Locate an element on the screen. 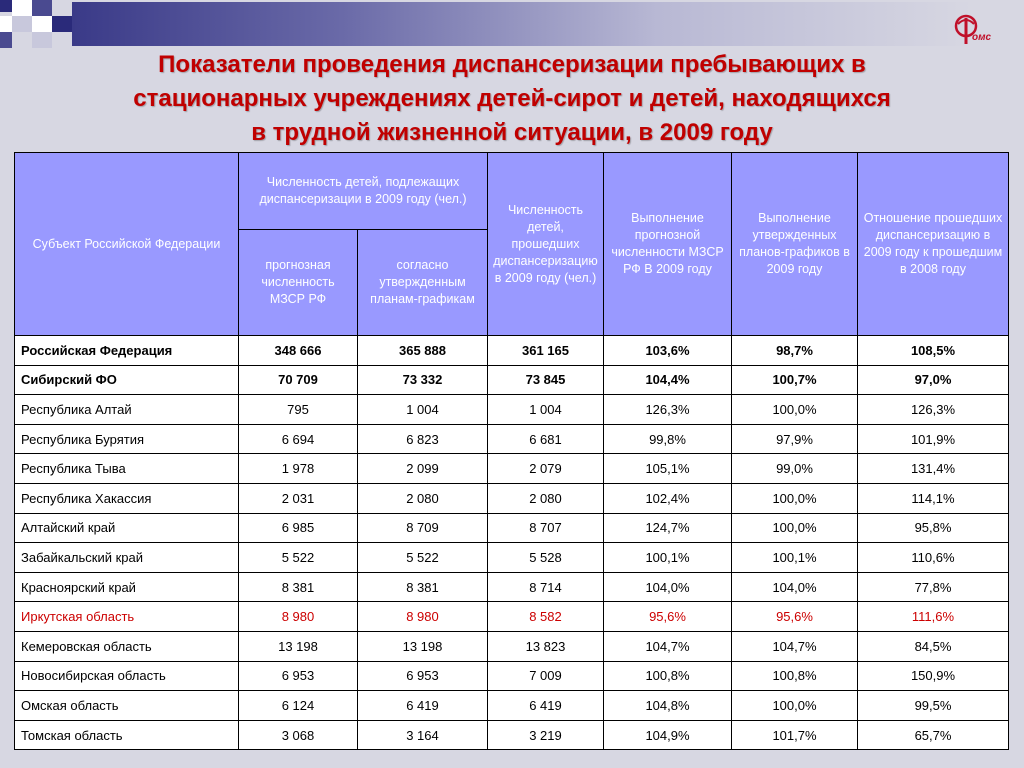 The height and width of the screenshot is (768, 1024). cell-ratio: 99,5% is located at coordinates (933, 705).